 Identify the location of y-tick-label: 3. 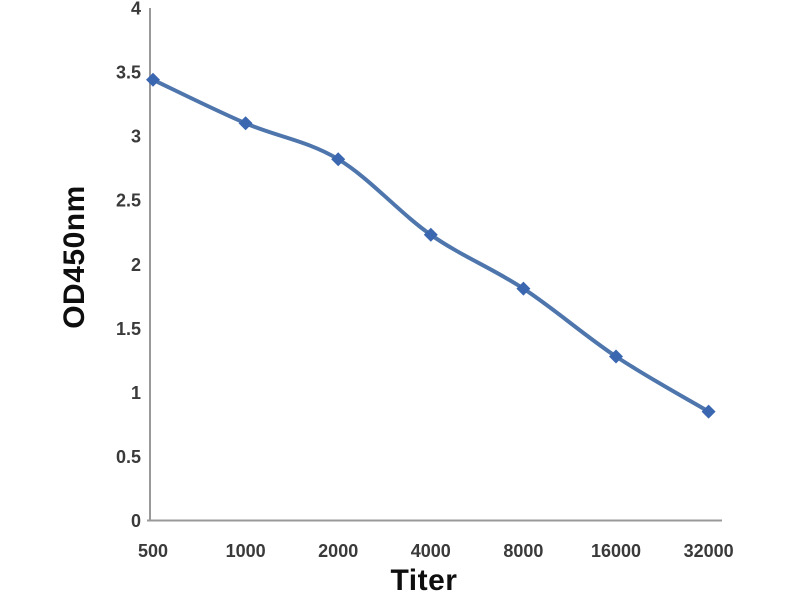
(136, 137).